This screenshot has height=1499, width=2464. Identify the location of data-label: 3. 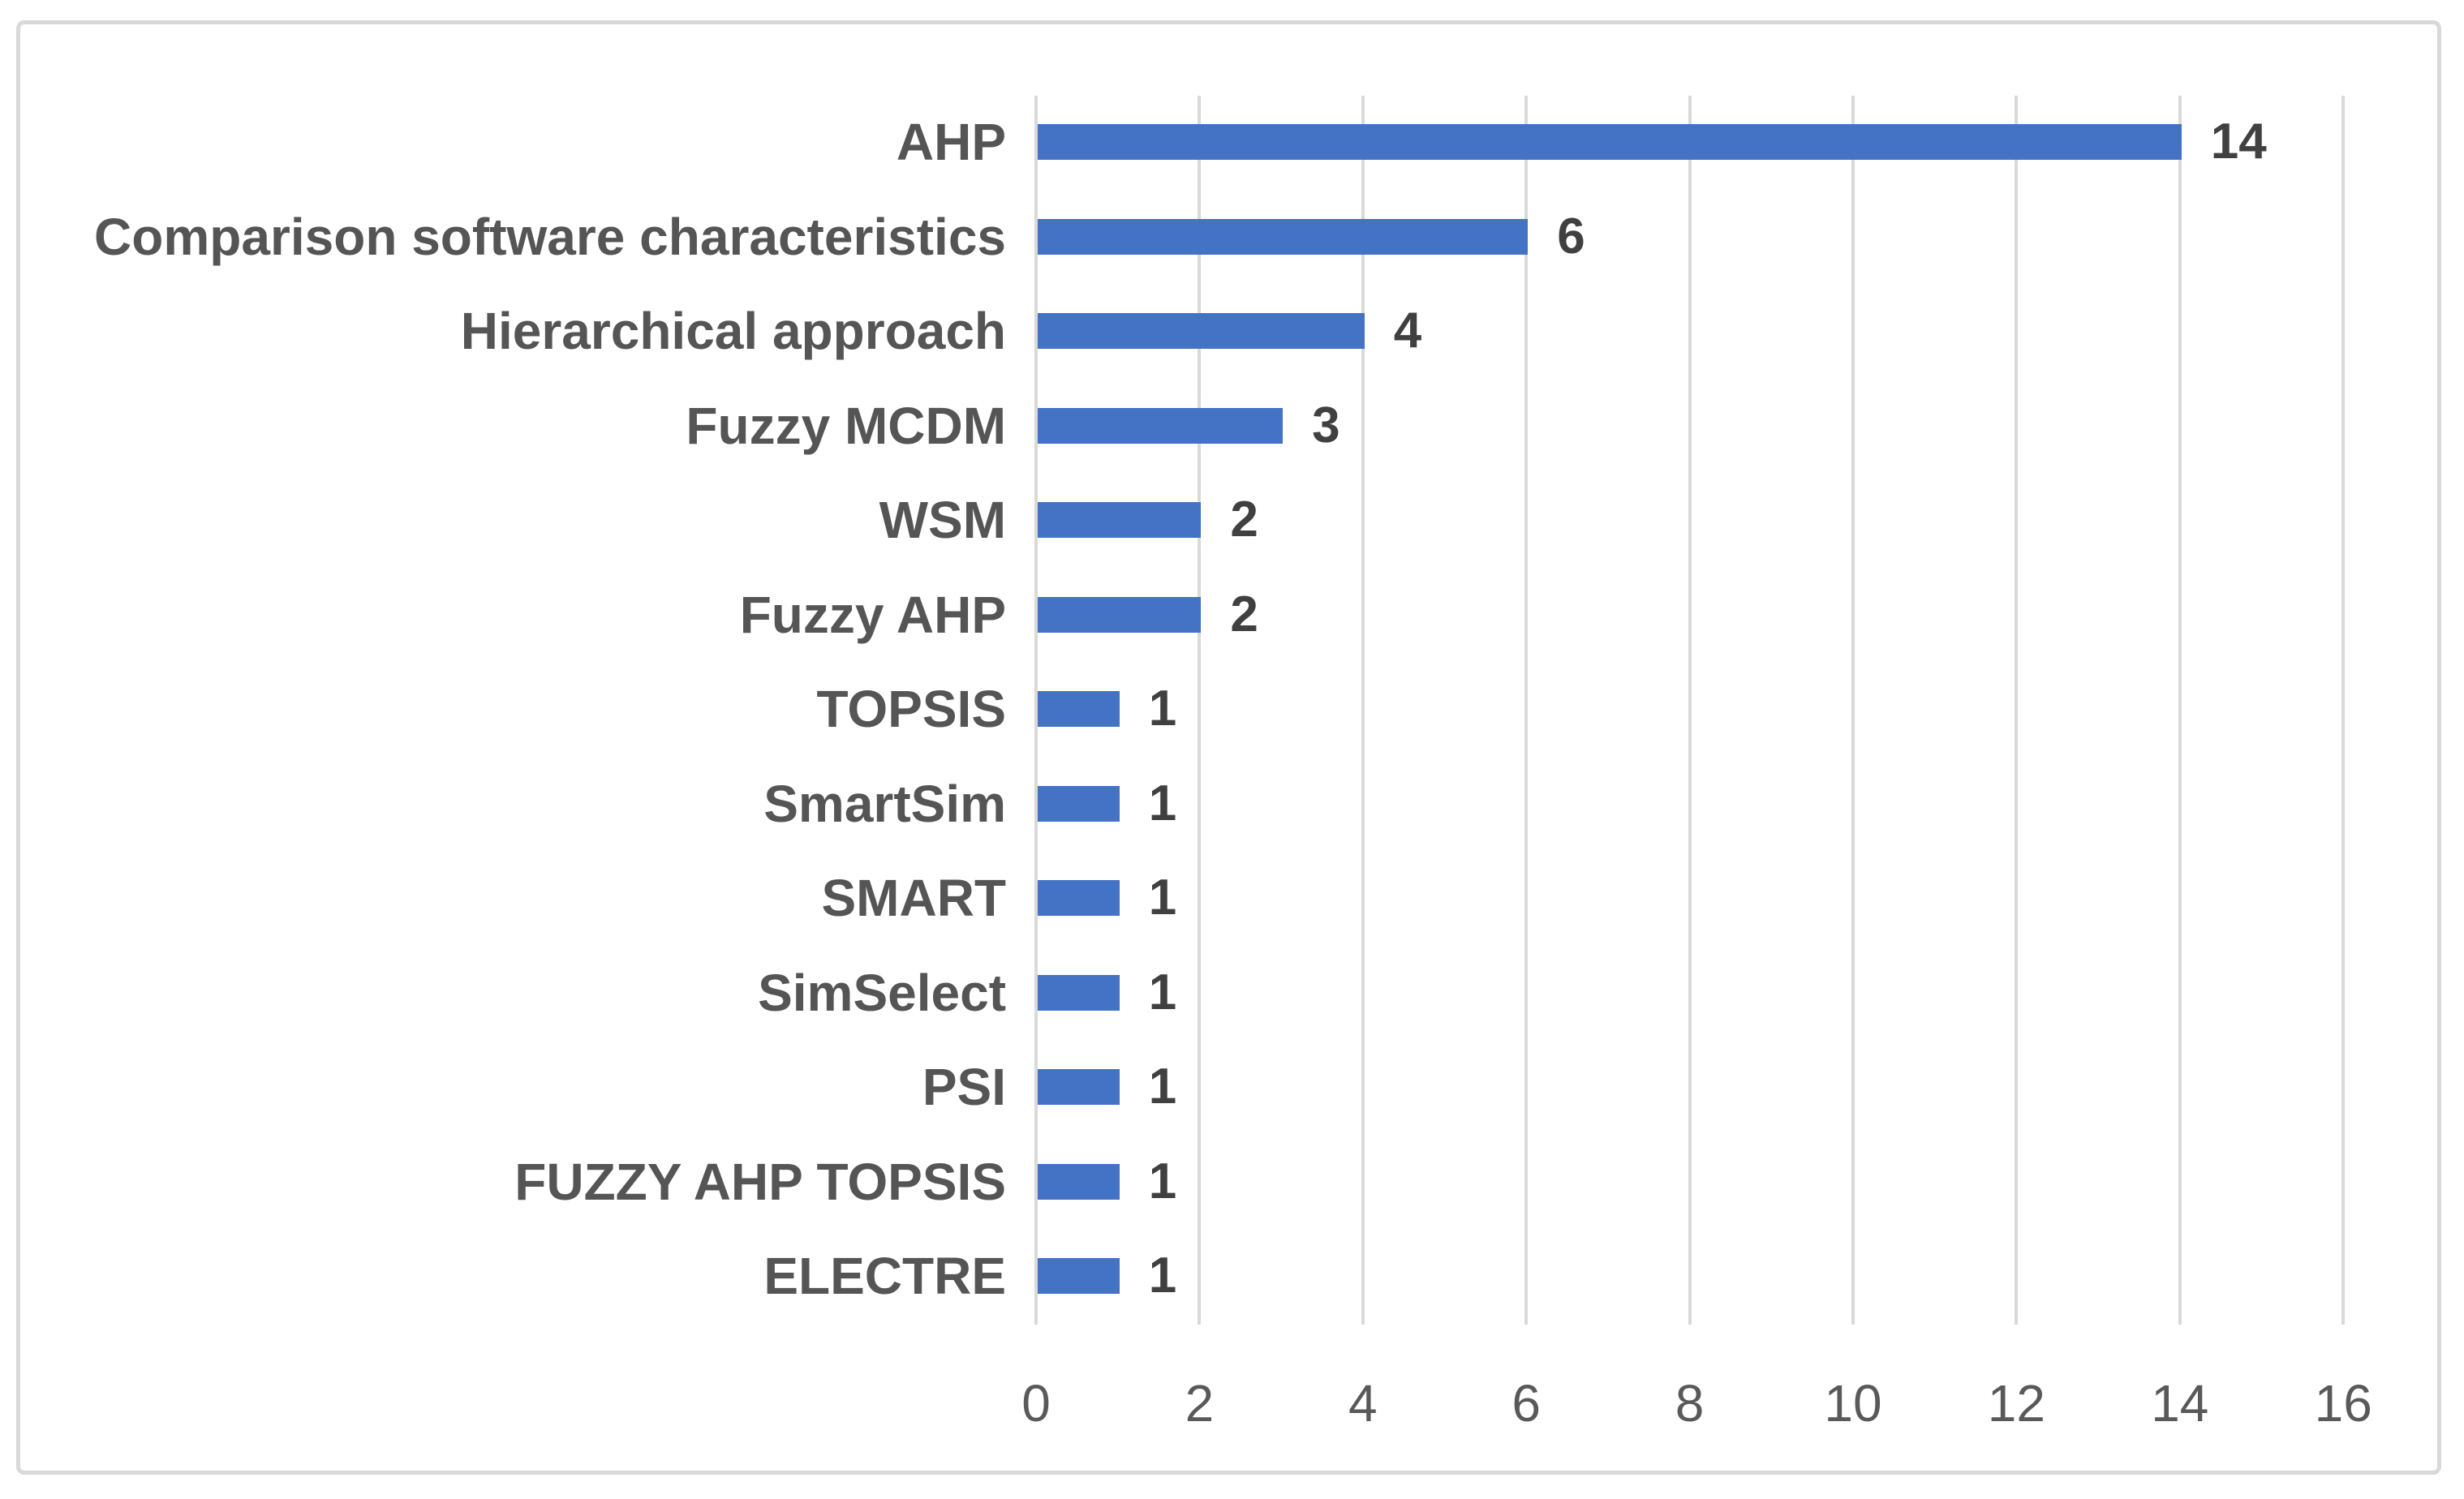
(1326, 425).